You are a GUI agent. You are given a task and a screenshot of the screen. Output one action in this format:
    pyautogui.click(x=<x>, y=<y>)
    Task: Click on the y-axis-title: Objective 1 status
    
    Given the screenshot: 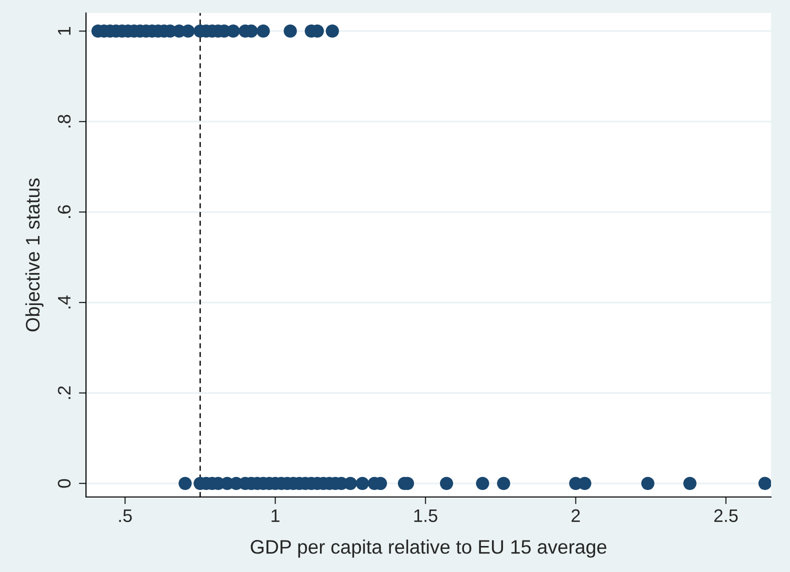 What is the action you would take?
    pyautogui.click(x=34, y=255)
    